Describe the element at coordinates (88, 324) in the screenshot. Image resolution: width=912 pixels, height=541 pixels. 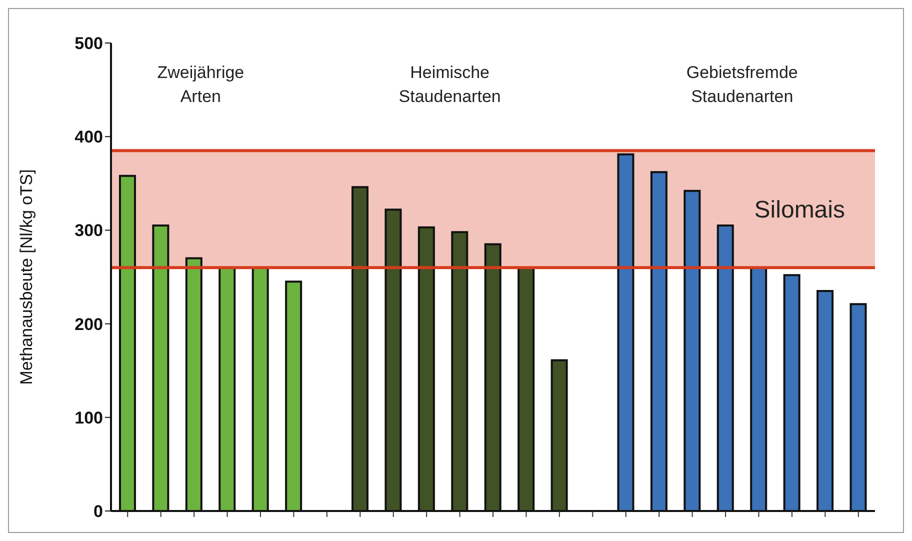
I see `y-tick-label: 200` at that location.